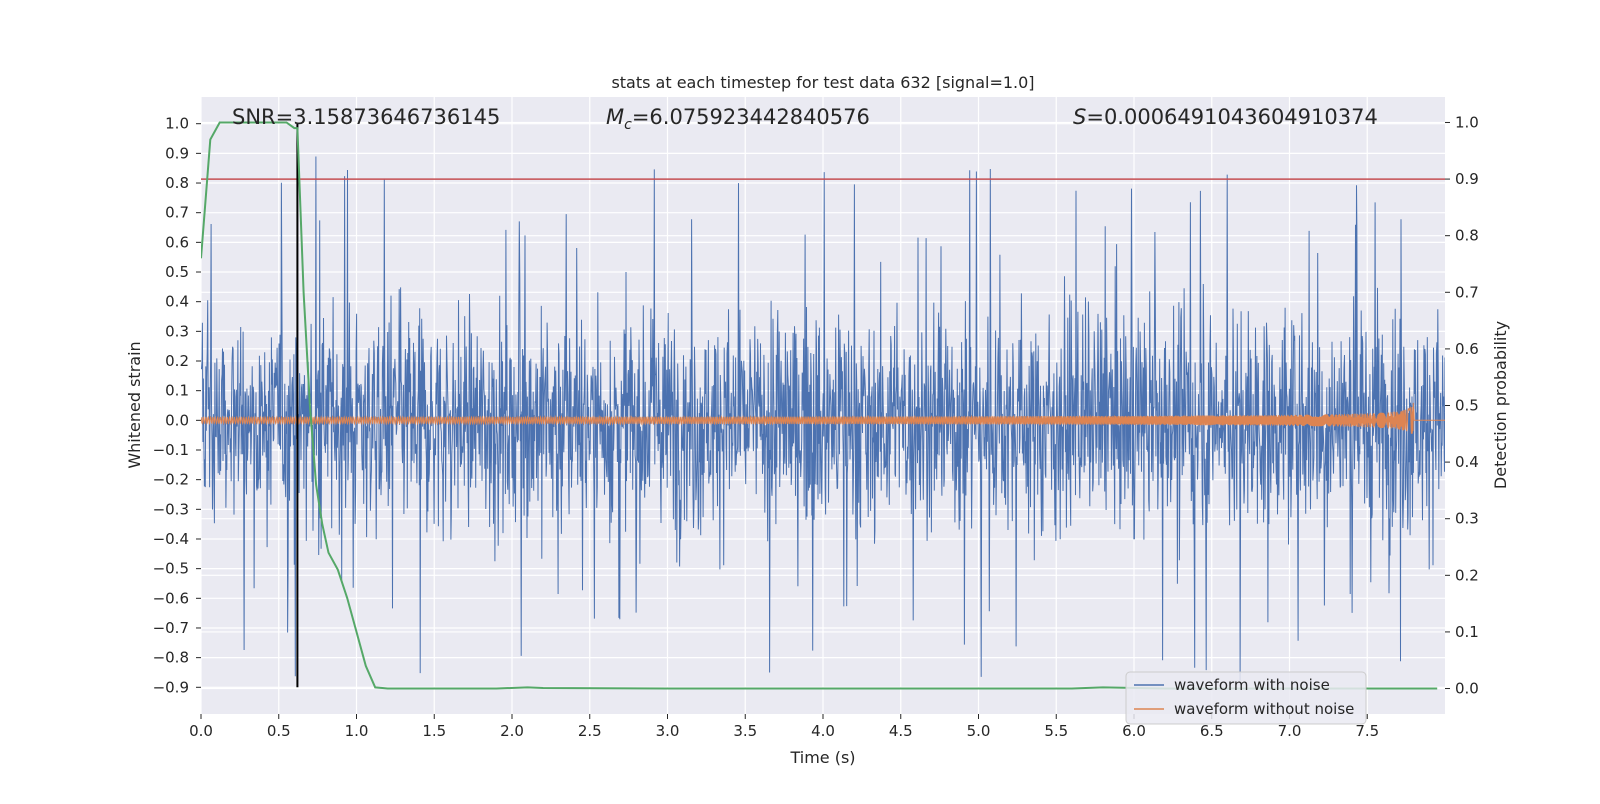 The width and height of the screenshot is (1600, 804). Describe the element at coordinates (177, 302) in the screenshot. I see `left-tick-label: 0.4` at that location.